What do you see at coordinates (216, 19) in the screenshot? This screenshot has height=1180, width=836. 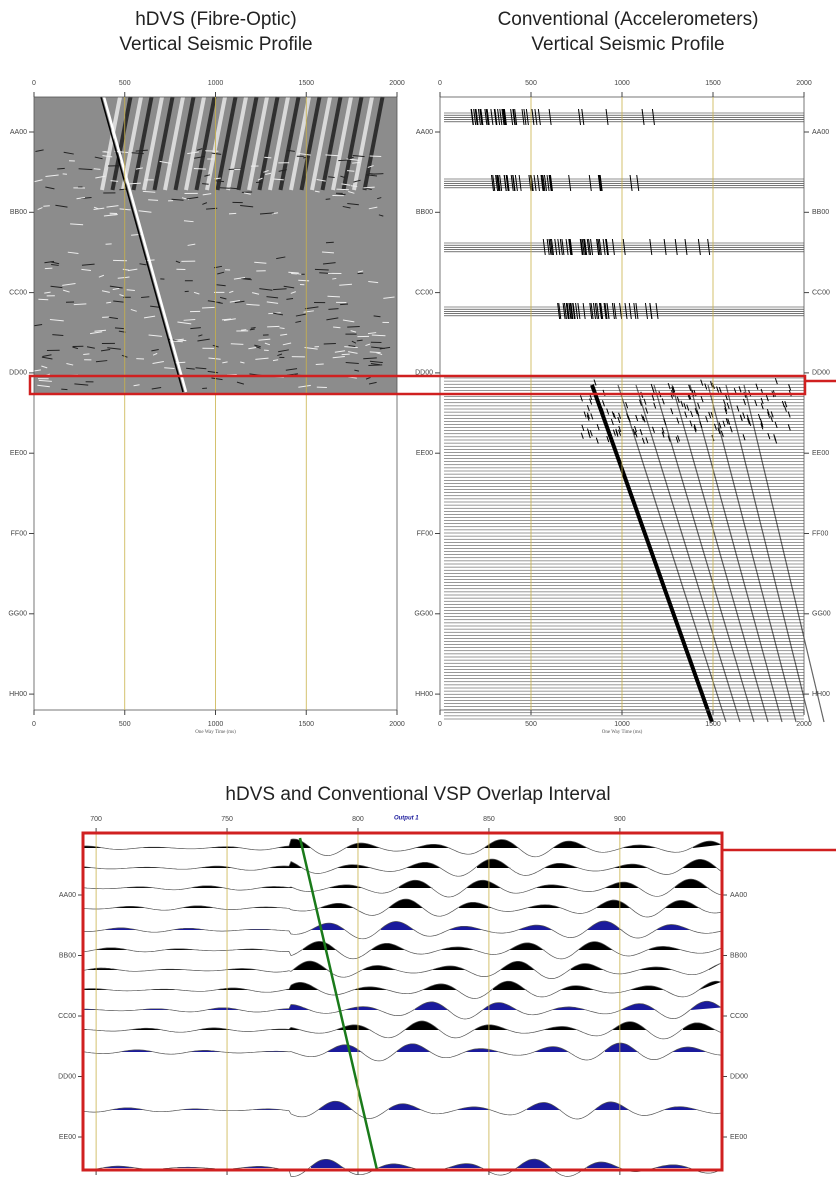 I see `panel-title: hDVS (Fibre-Optic)` at bounding box center [216, 19].